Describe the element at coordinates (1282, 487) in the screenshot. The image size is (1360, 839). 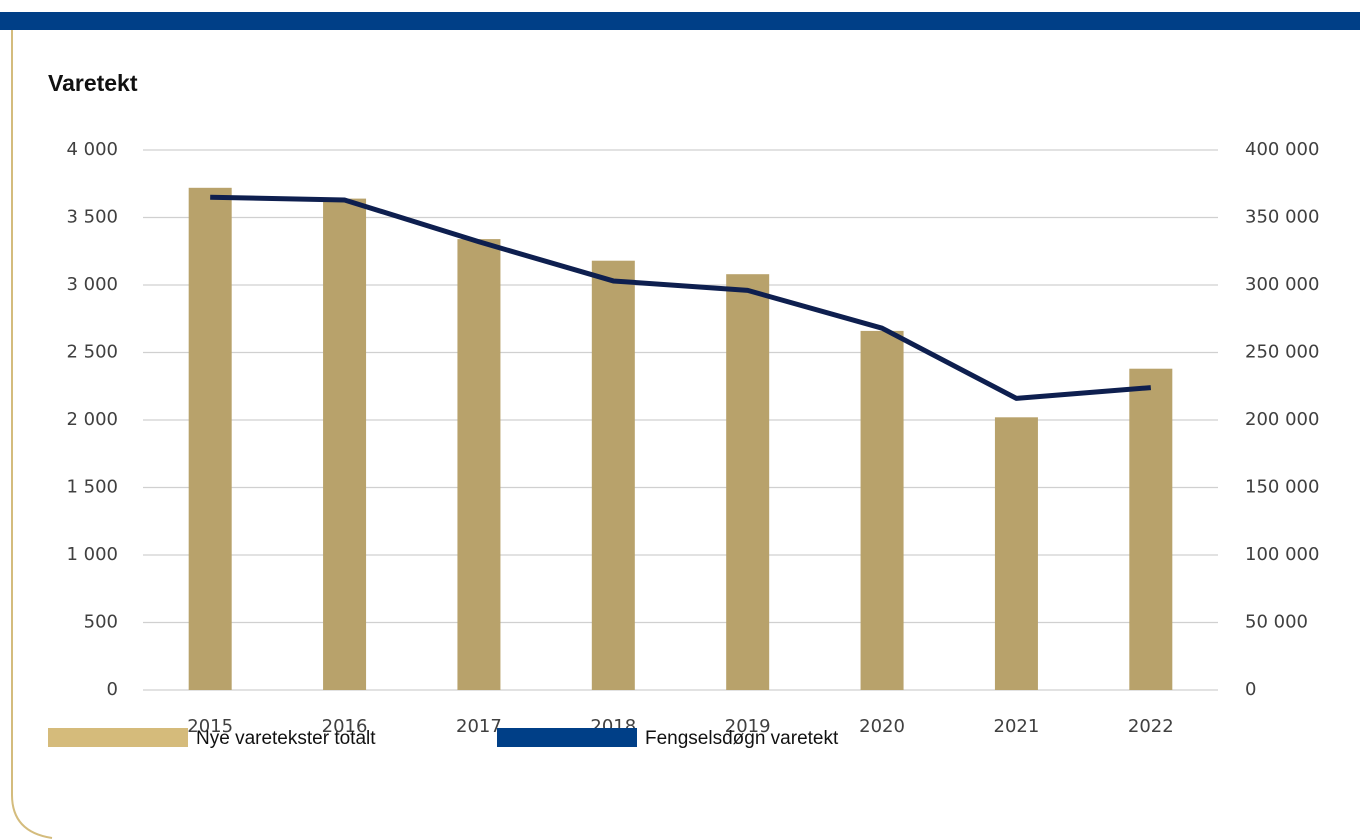
I see `y2-tick-label: 150 000` at that location.